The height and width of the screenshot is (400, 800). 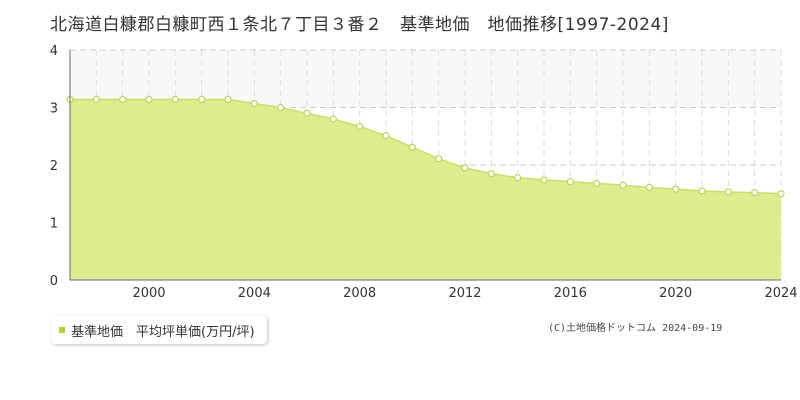 What do you see at coordinates (254, 293) in the screenshot?
I see `x-tick-label: 2004` at bounding box center [254, 293].